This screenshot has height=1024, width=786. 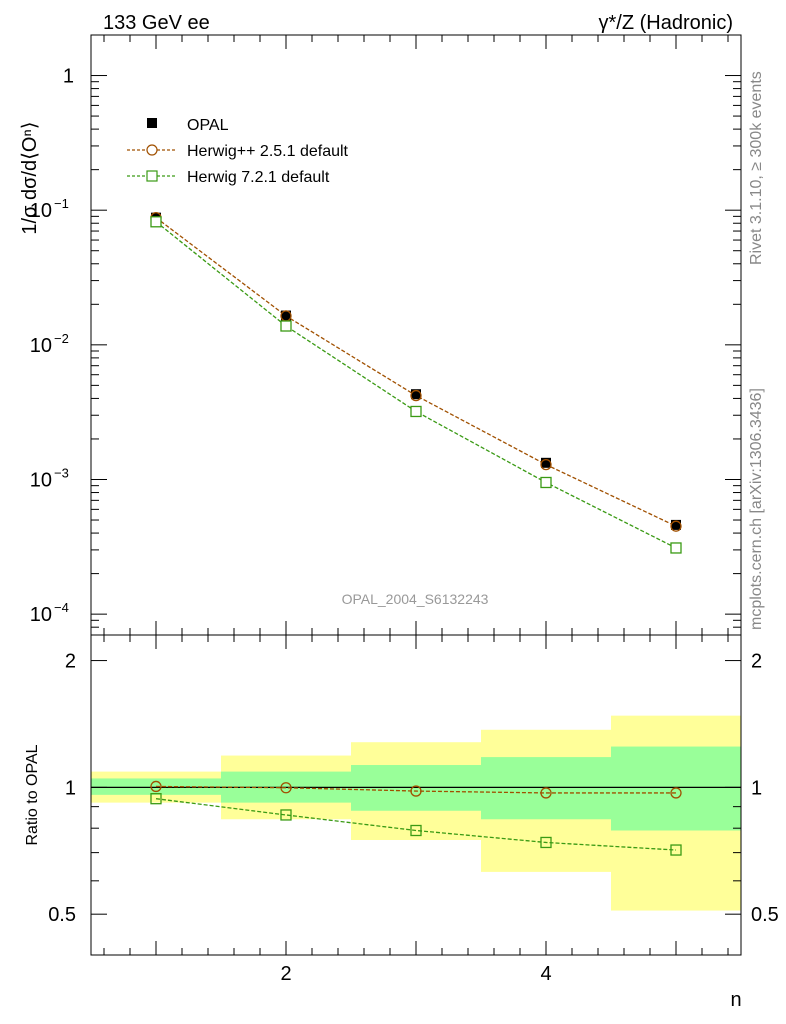 What do you see at coordinates (268, 151) in the screenshot?
I see `legend-label-herwigpp: Herwig++ 2.5.1 default` at bounding box center [268, 151].